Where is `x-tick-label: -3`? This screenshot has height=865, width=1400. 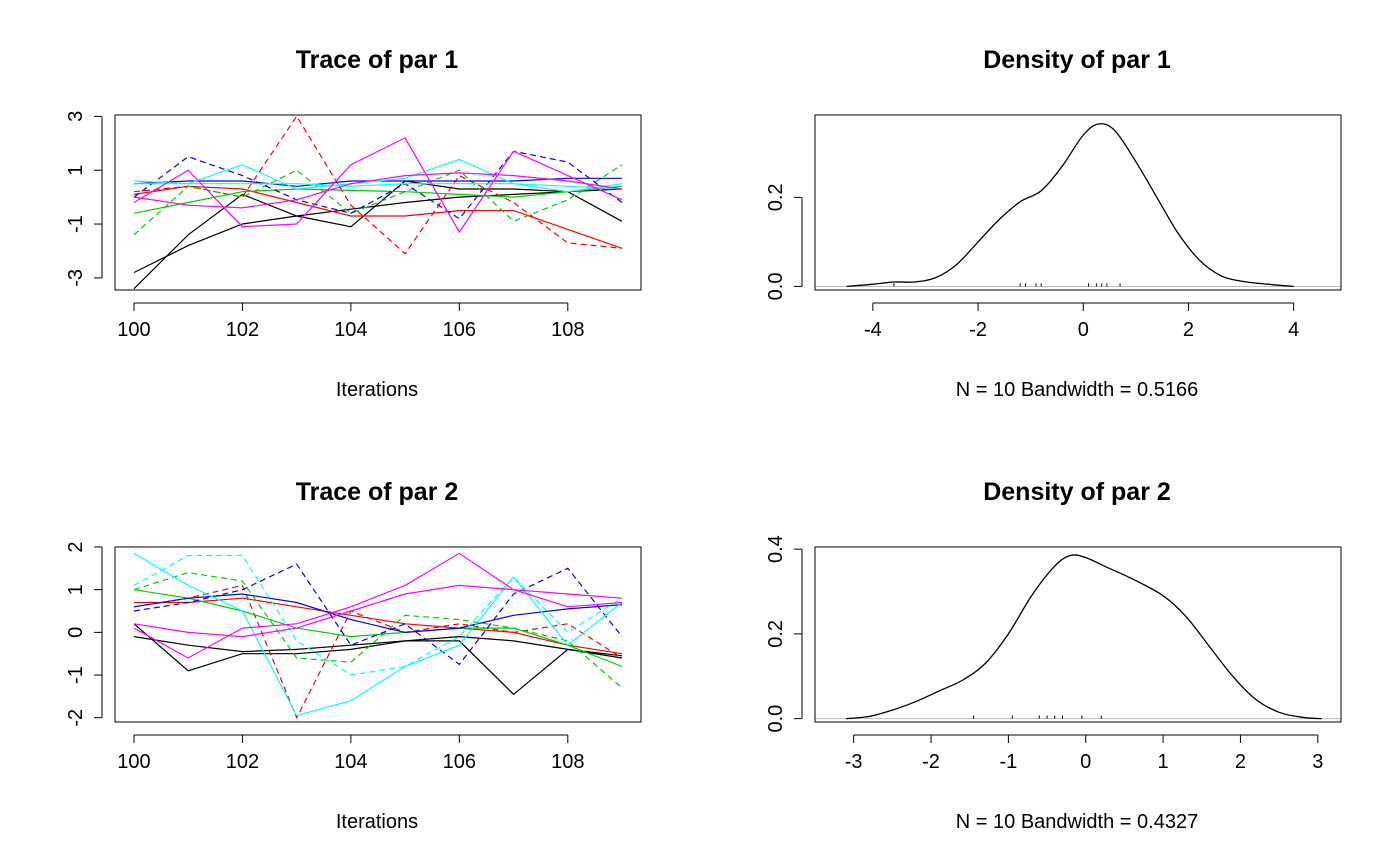 x-tick-label: -3 is located at coordinates (854, 762).